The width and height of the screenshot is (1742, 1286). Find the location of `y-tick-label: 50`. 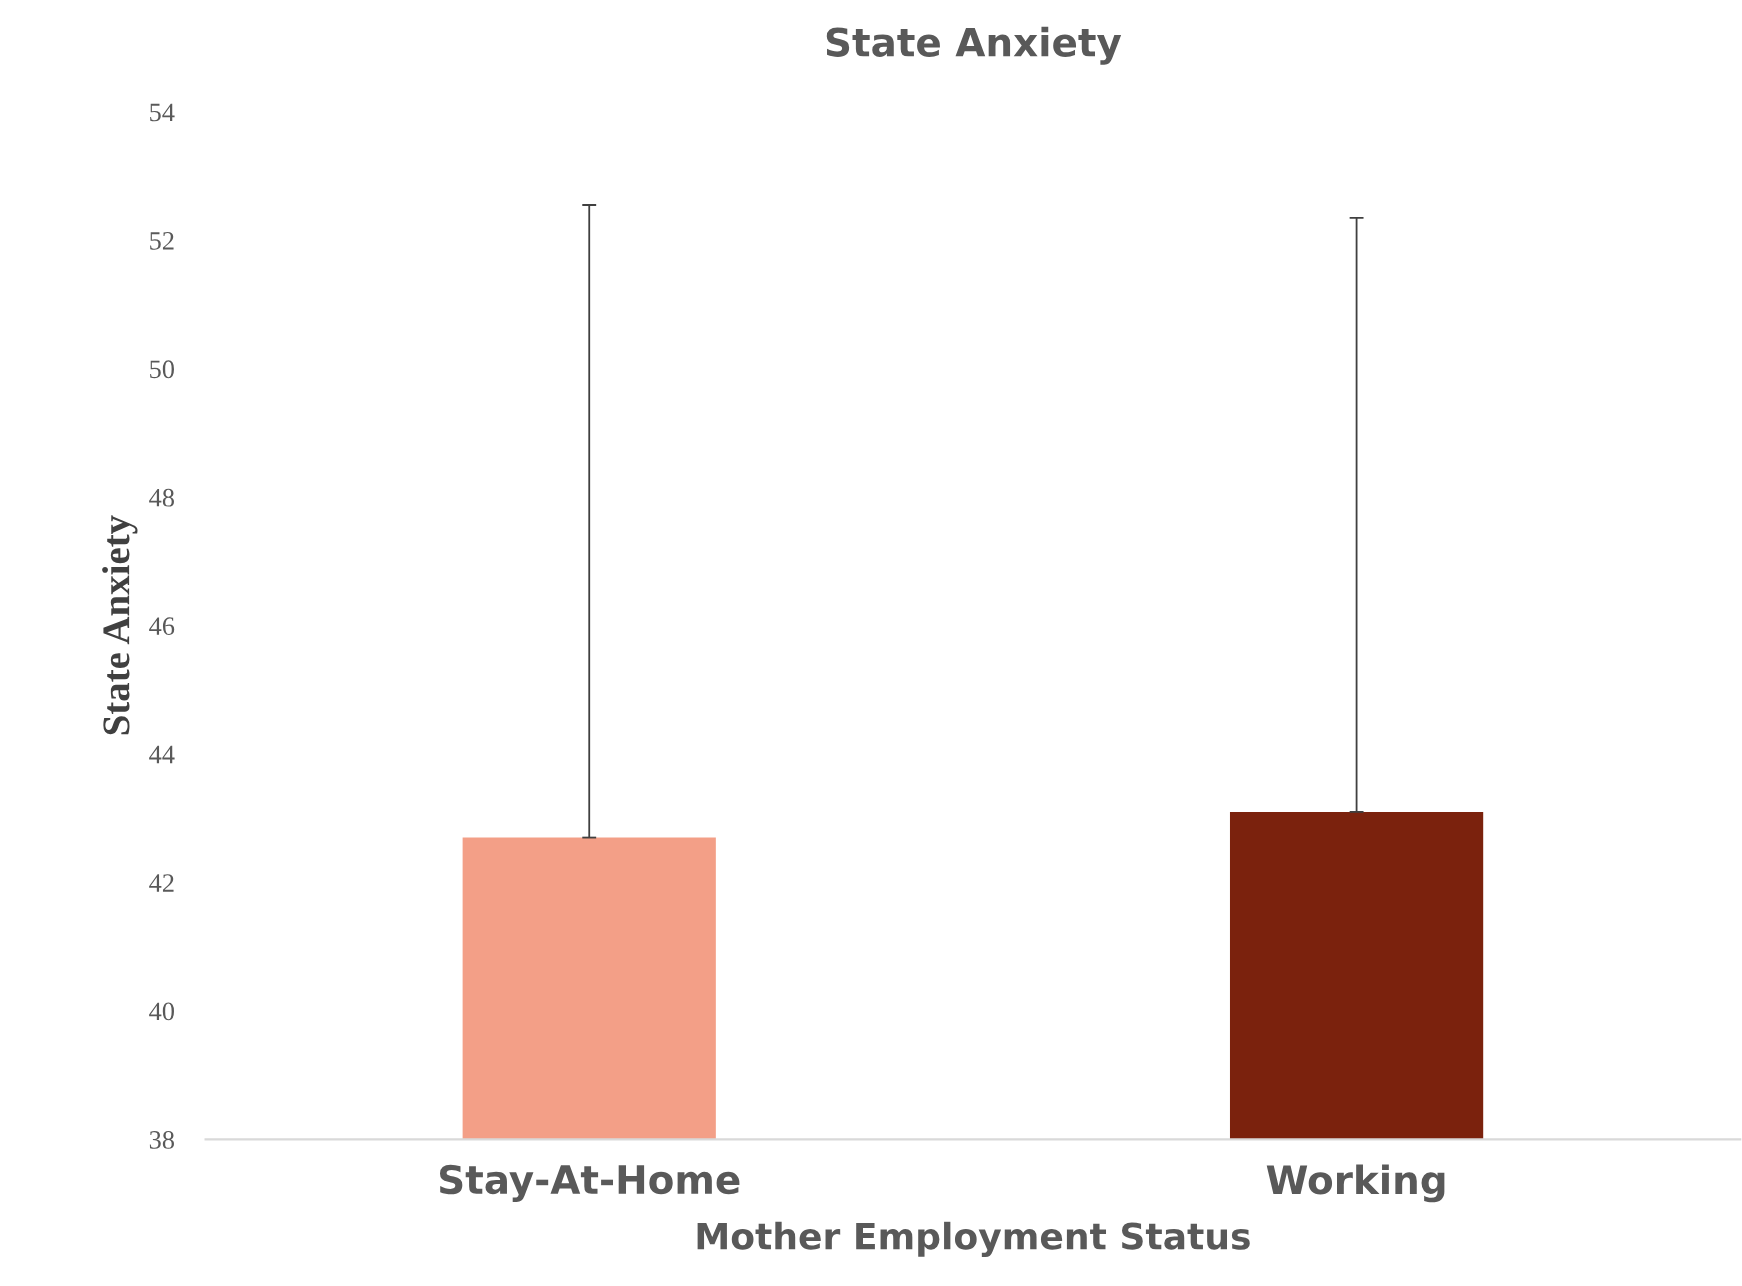

y-tick-label: 50 is located at coordinates (162, 369).